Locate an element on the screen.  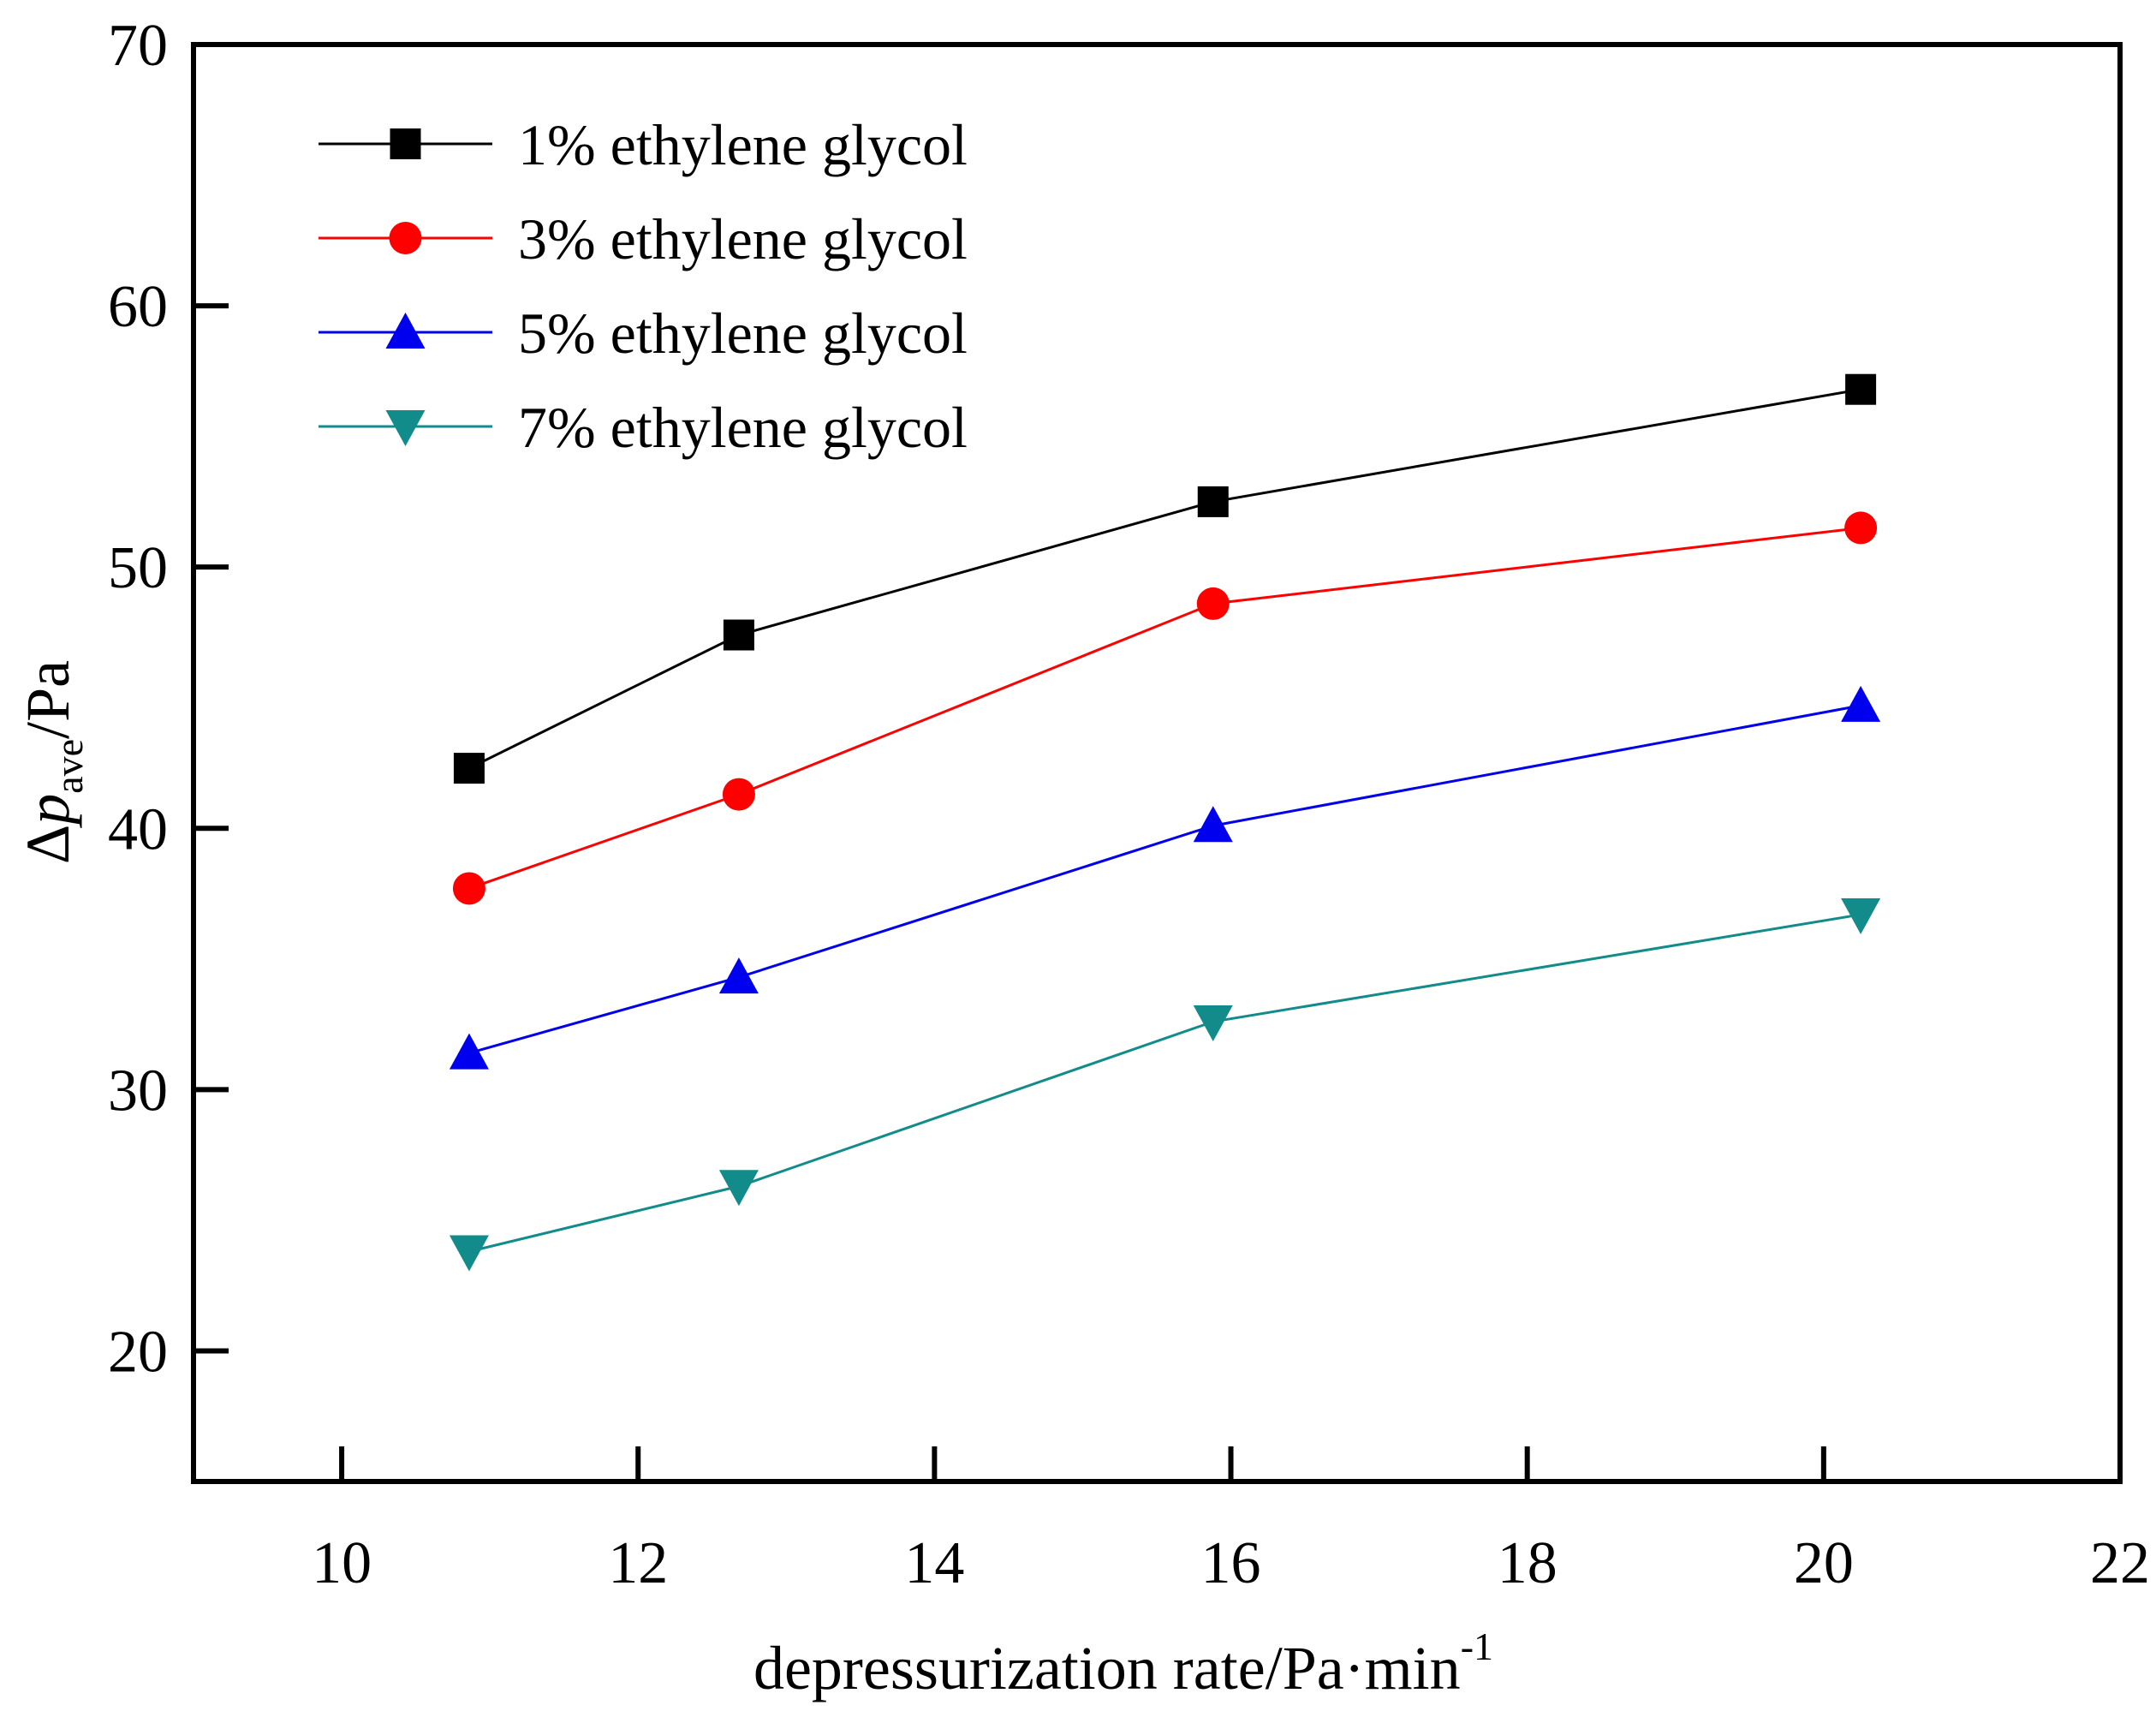
legend-item: 7% ethylene glycol is located at coordinates (643, 427).